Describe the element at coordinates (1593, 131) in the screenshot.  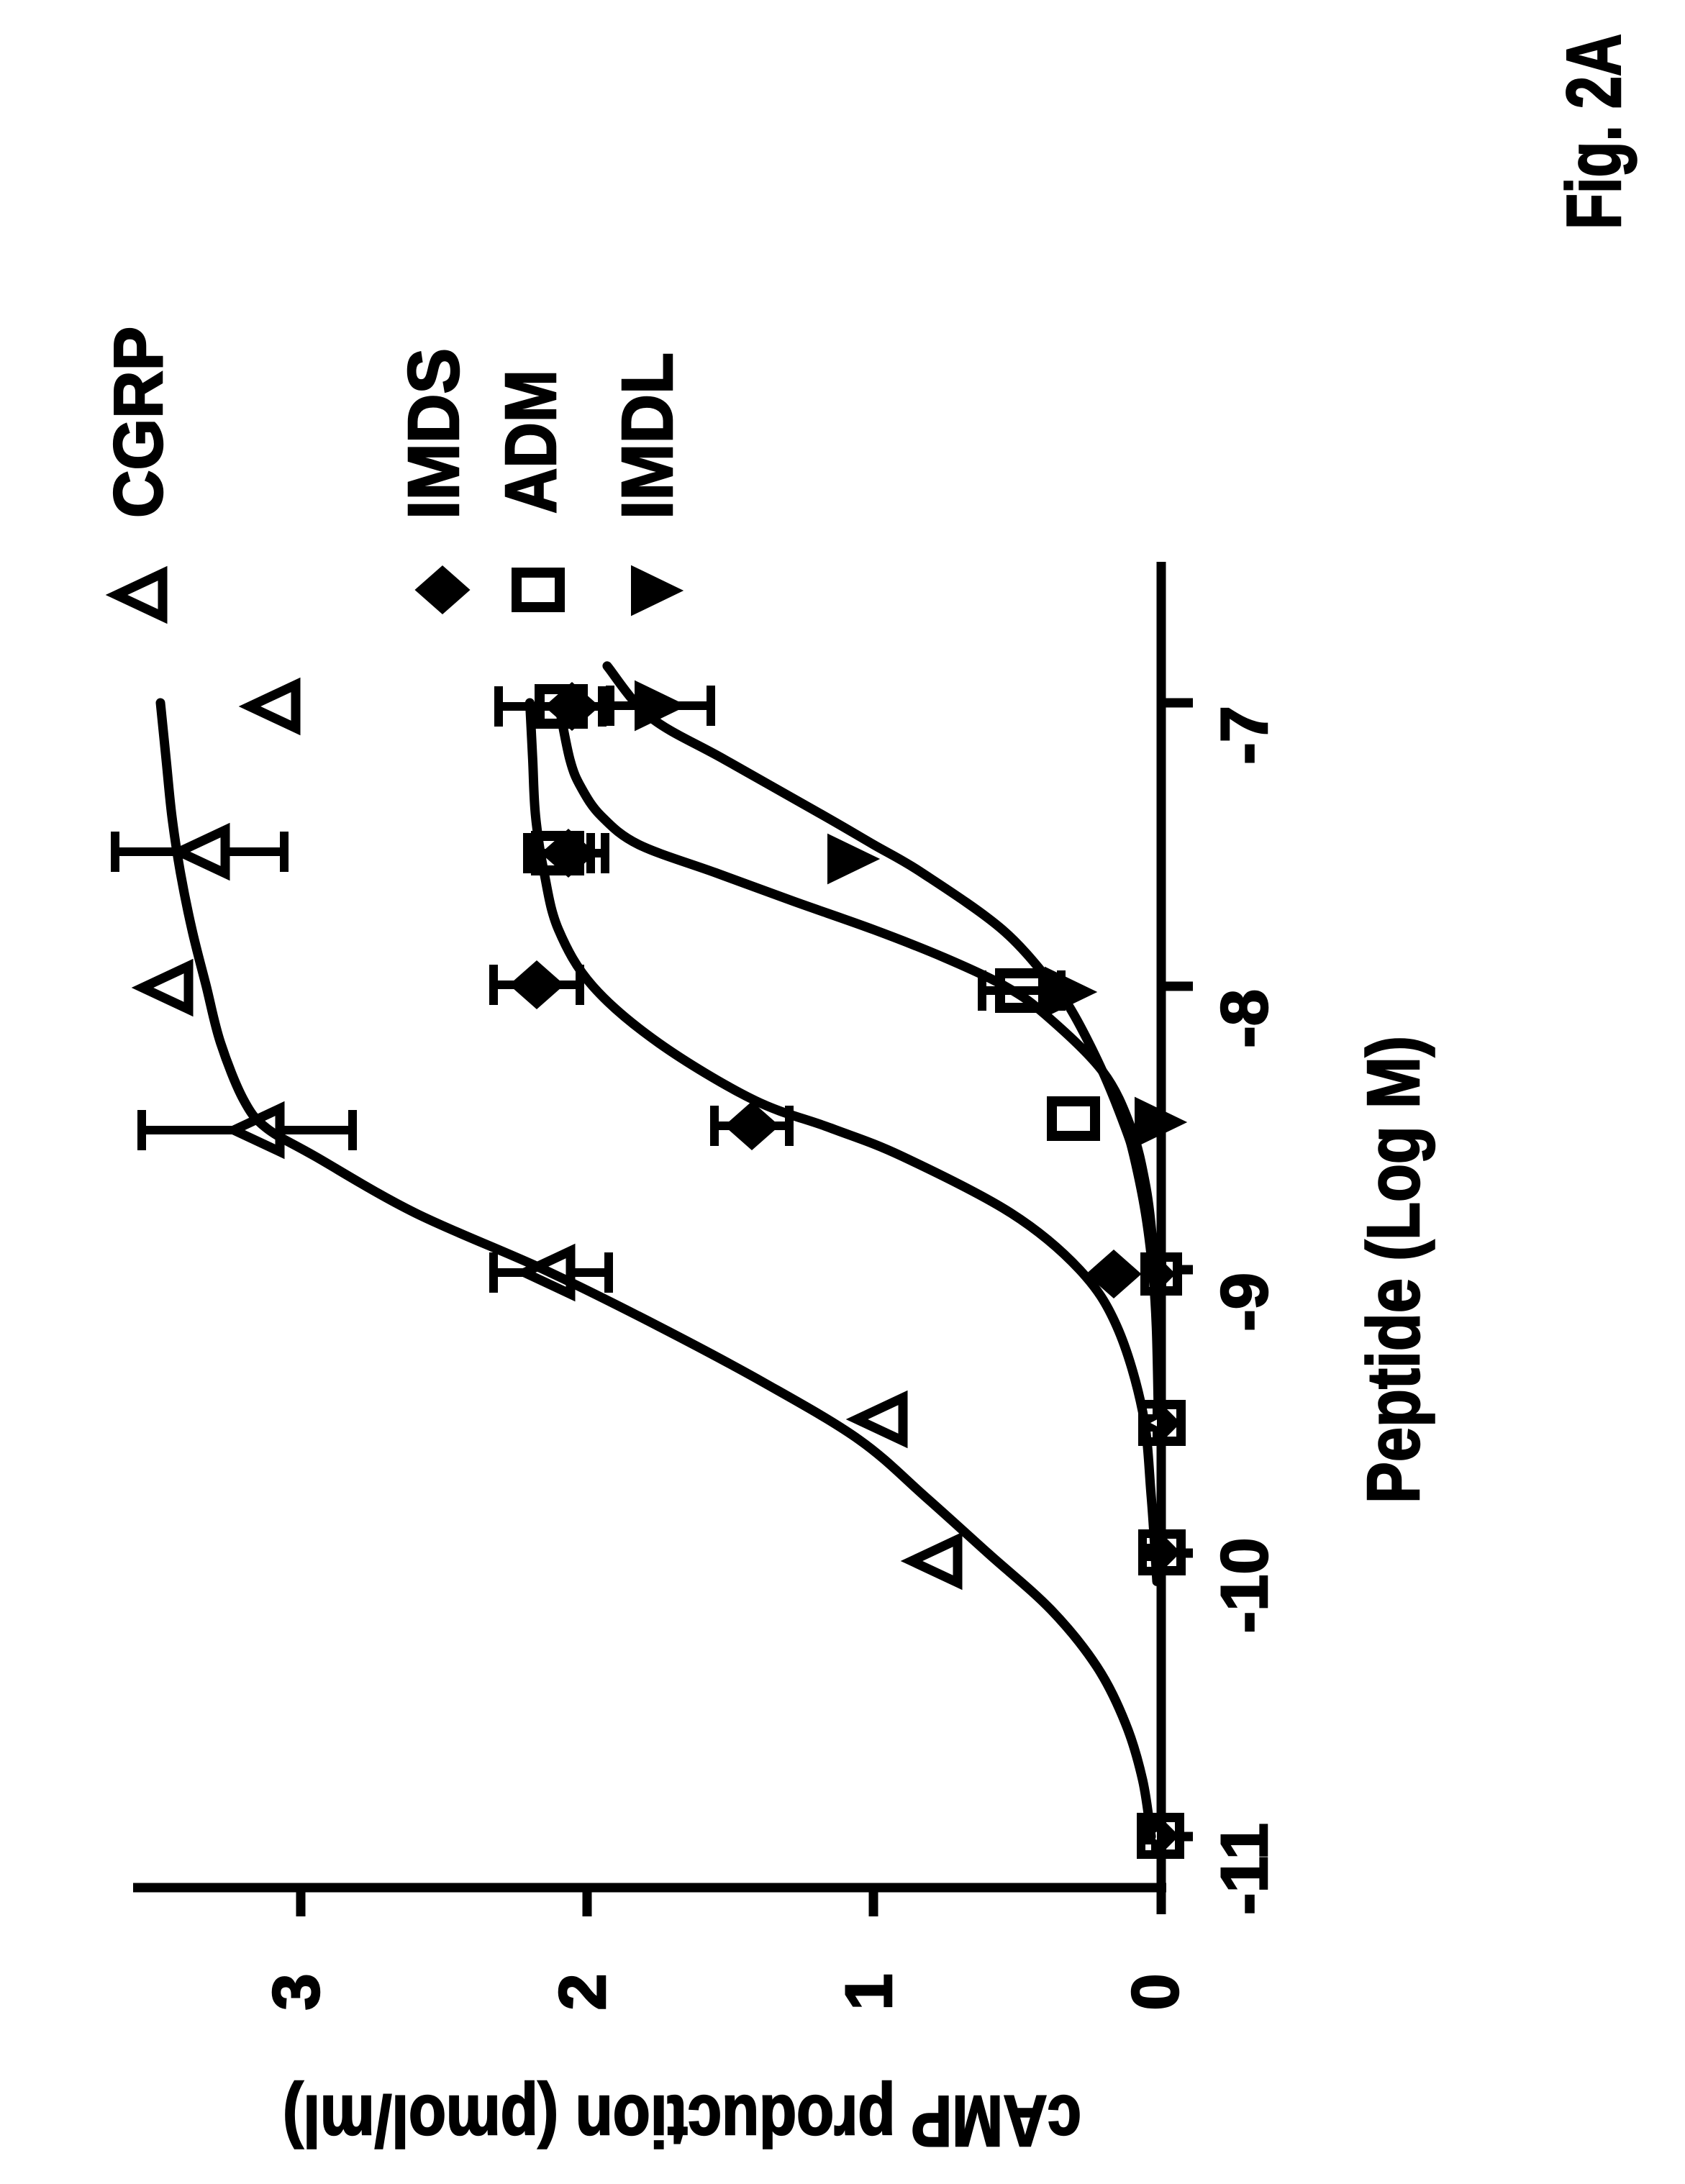
I see `svg-text: Fig. 2A` at that location.